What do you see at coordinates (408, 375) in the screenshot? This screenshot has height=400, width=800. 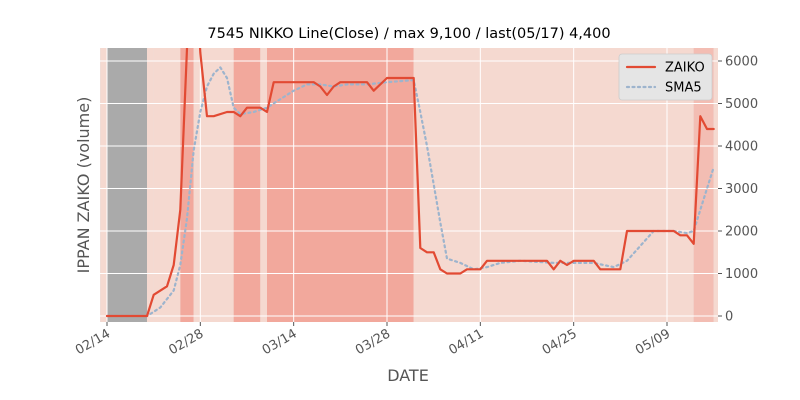 I see `x-axis-label: DATE` at bounding box center [408, 375].